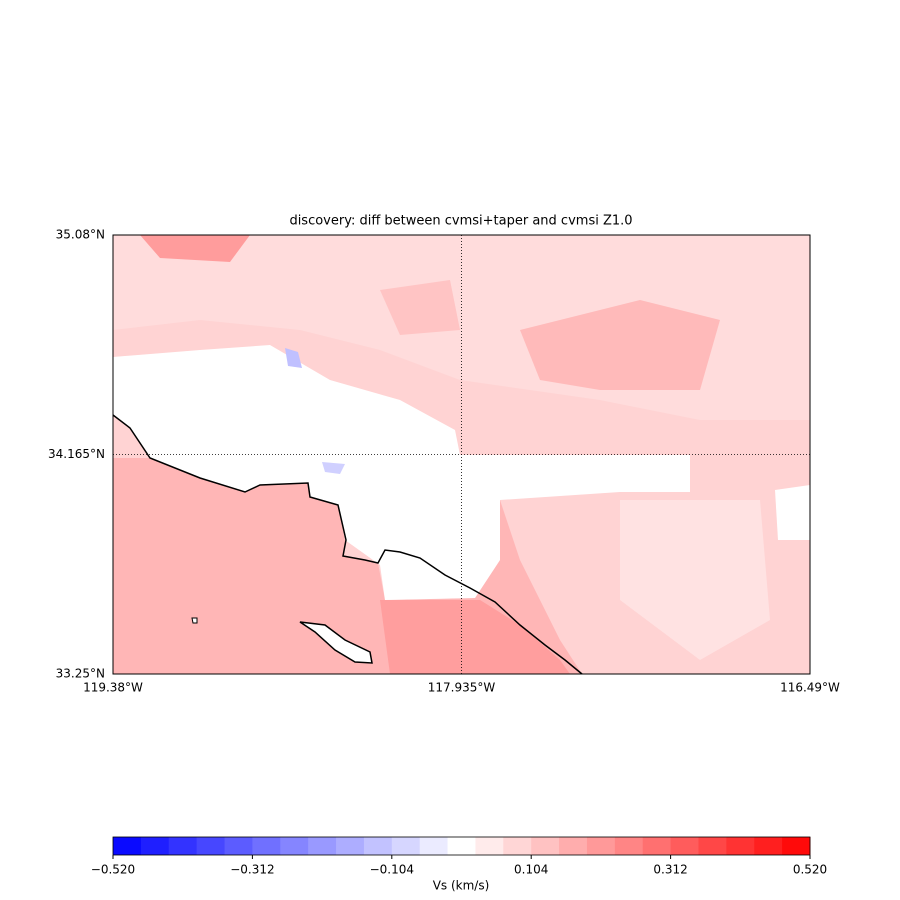 The height and width of the screenshot is (900, 900). What do you see at coordinates (670, 870) in the screenshot?
I see `colorbar-tick-label: 0.312` at bounding box center [670, 870].